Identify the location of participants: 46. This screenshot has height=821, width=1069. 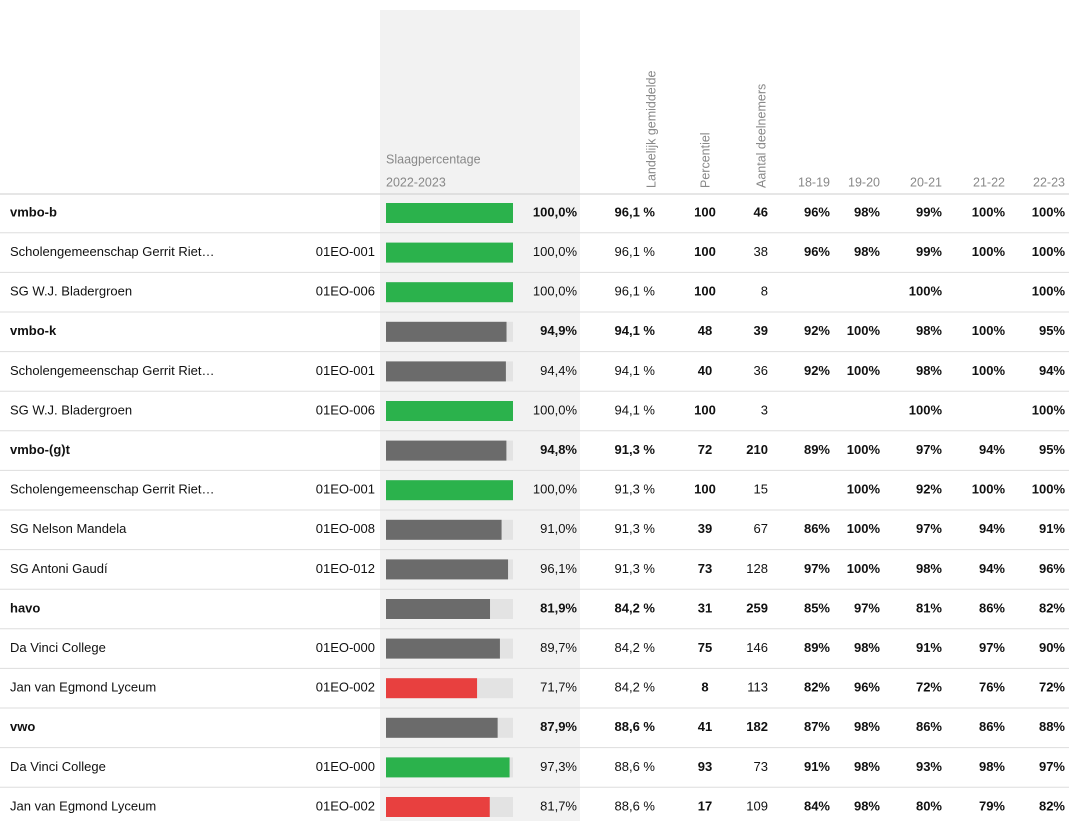
(761, 211).